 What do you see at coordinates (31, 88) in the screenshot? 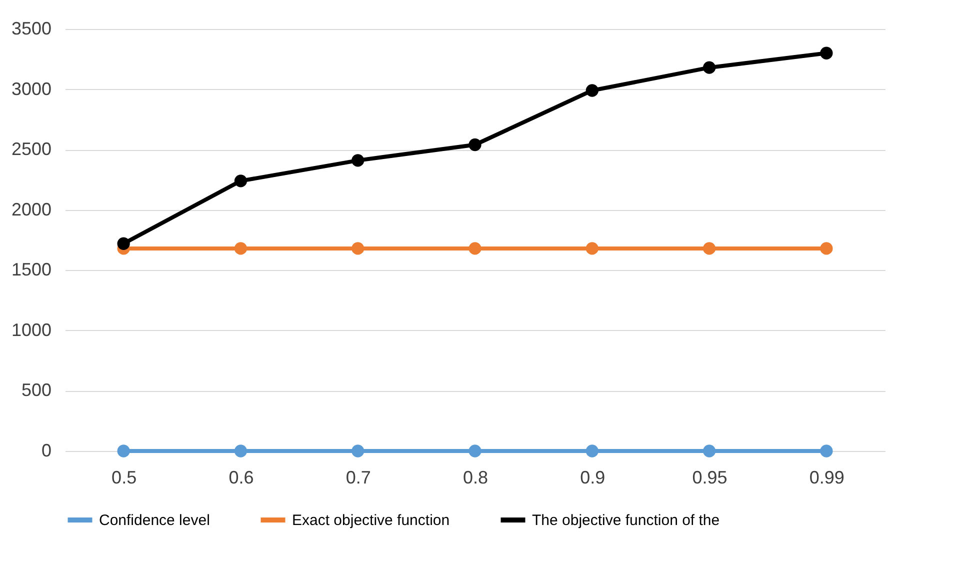
I see `y-tick-label: 3000` at bounding box center [31, 88].